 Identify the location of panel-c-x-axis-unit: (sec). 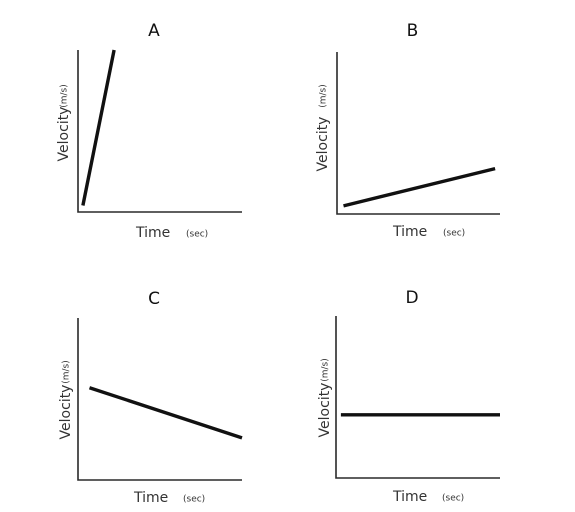
(194, 500).